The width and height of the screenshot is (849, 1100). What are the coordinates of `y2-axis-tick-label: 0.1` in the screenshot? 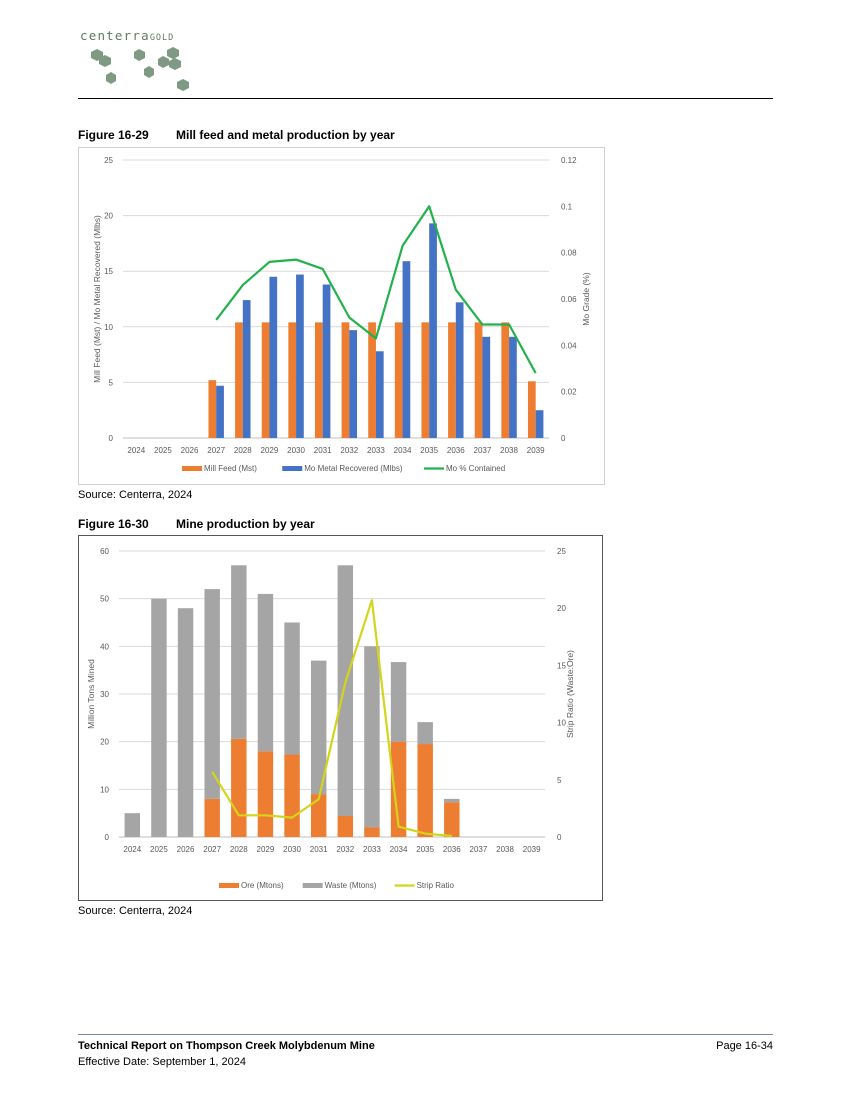 It's located at (567, 206).